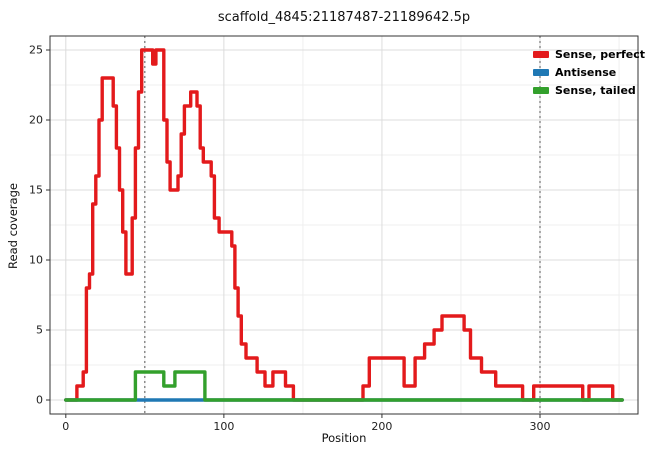 This screenshot has height=460, width=650. I want to click on svg-text: 20, so click(36, 120).